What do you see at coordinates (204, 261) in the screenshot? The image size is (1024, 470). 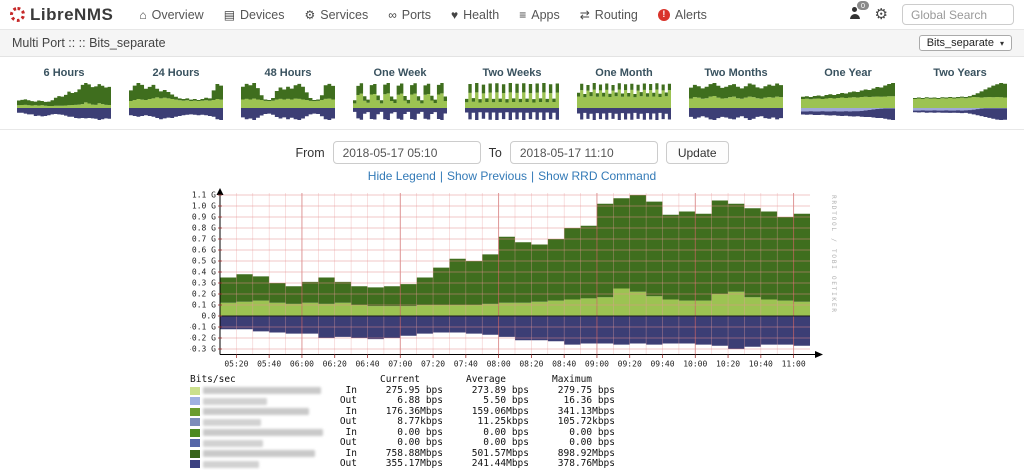 I see `svg-text: 0.5 G` at bounding box center [204, 261].